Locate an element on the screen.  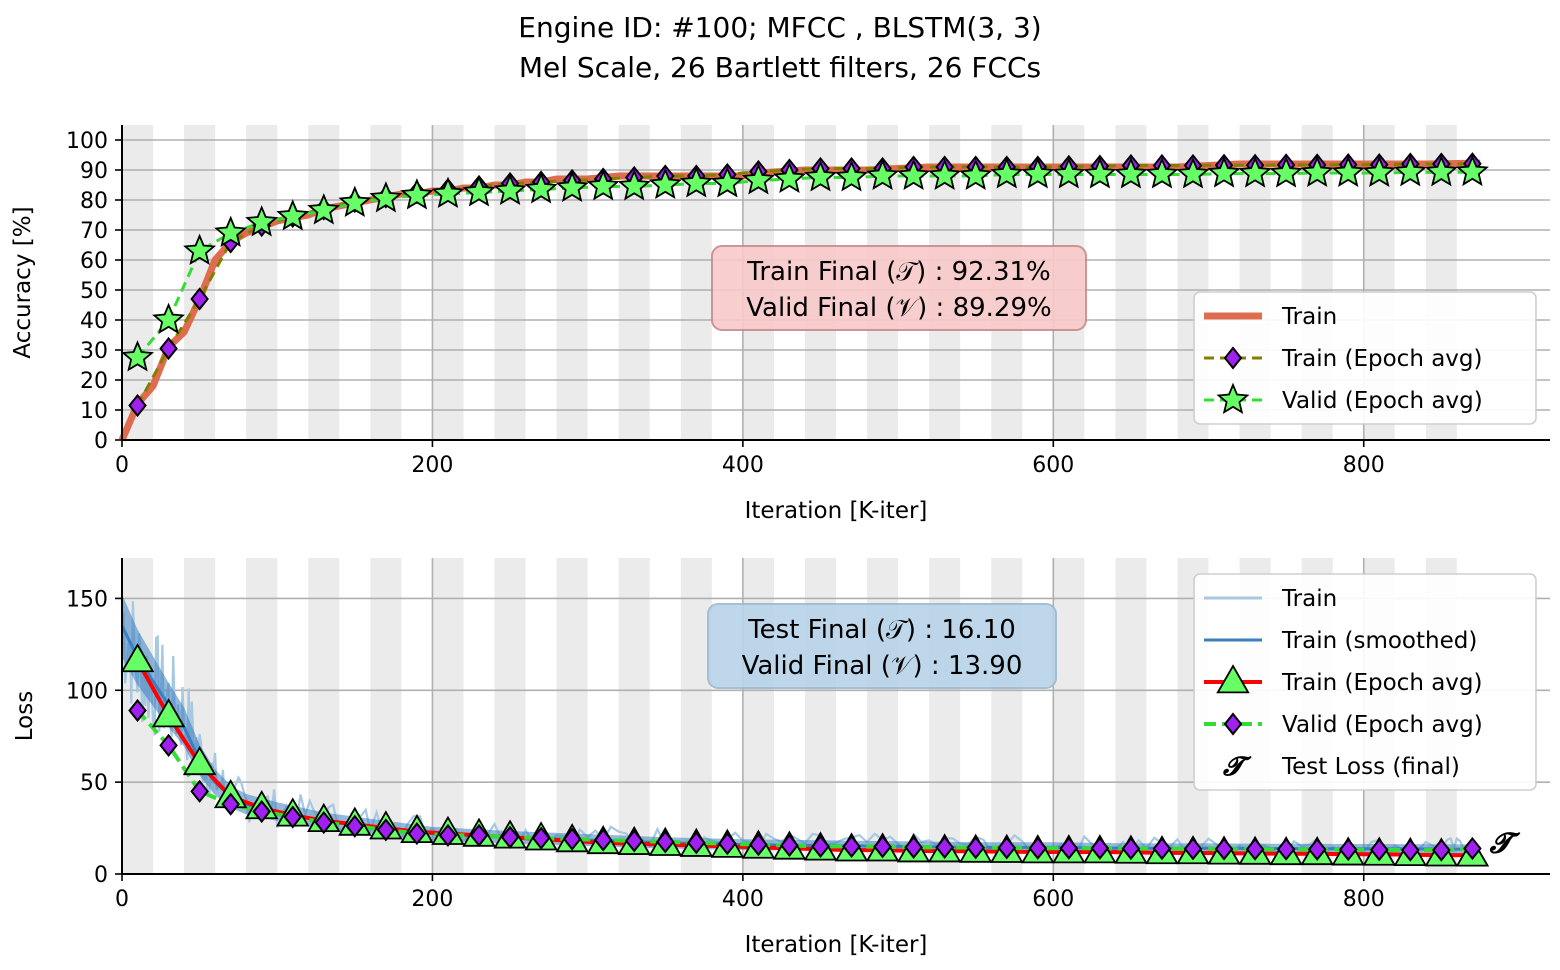
y-tick-label: 50 is located at coordinates (94, 291).